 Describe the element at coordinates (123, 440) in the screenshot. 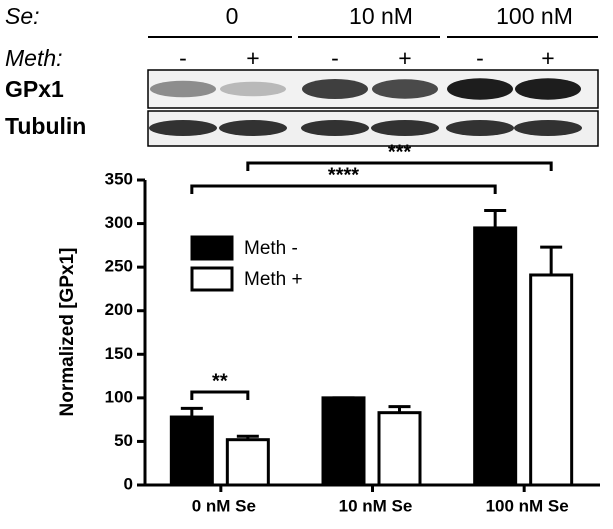

I see `y-tick-label: 50` at that location.